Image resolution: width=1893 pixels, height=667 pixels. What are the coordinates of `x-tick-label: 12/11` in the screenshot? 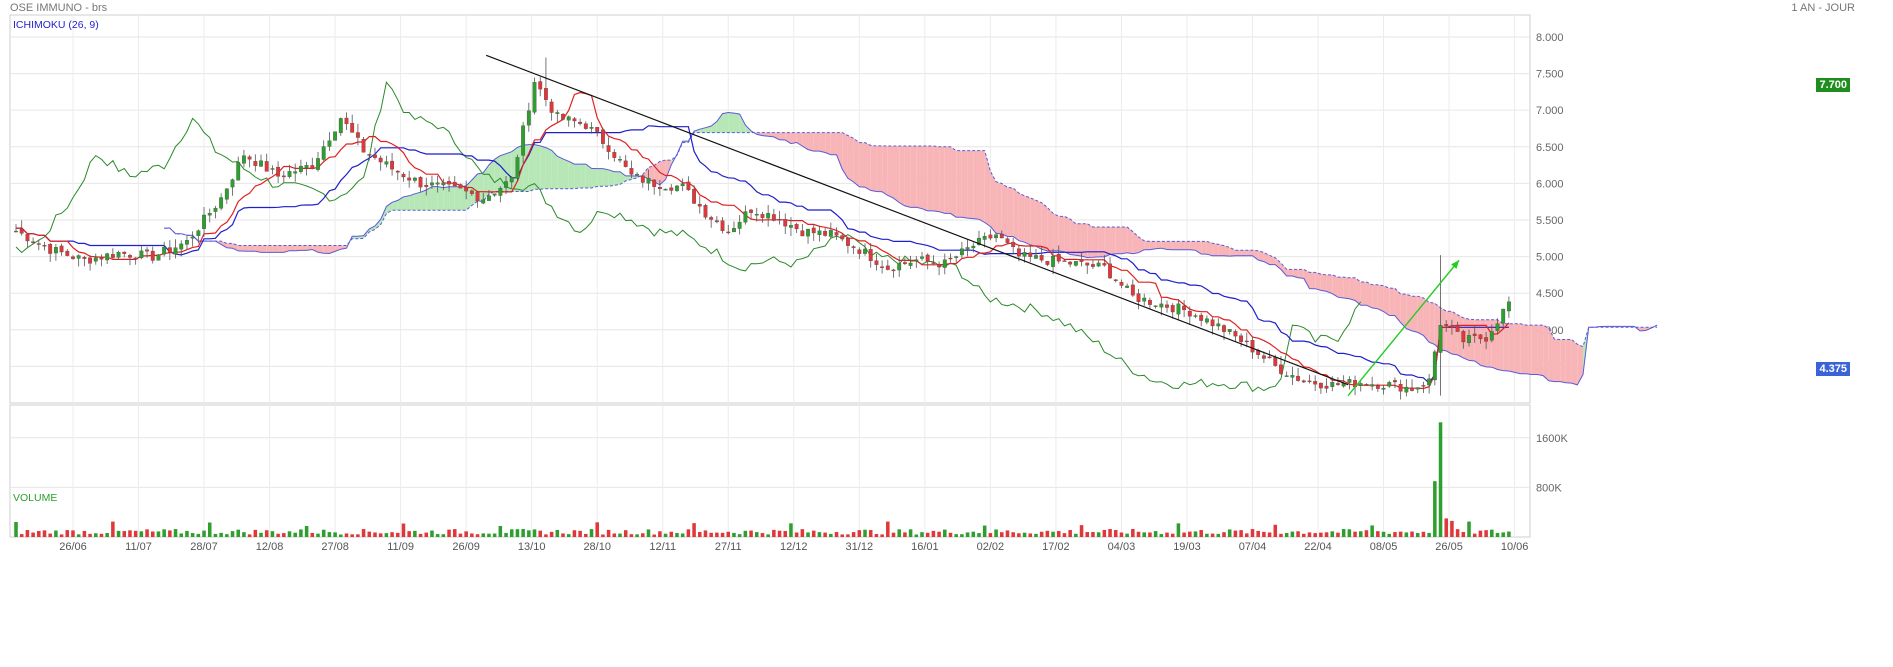 It's located at (662, 547).